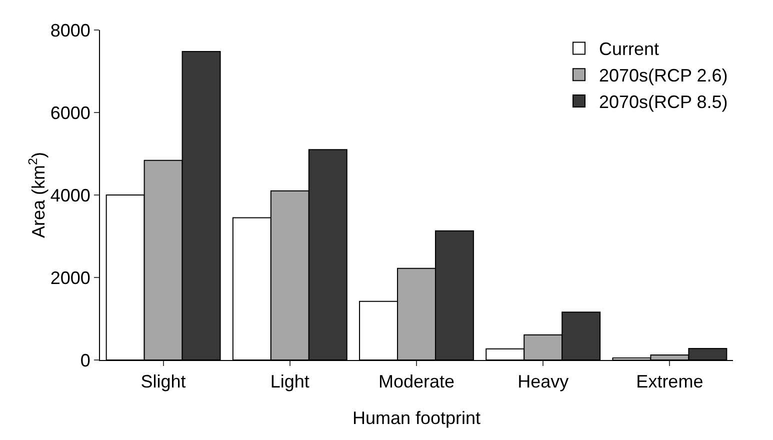  What do you see at coordinates (85, 360) in the screenshot?
I see `y-tick-label: 0` at bounding box center [85, 360].